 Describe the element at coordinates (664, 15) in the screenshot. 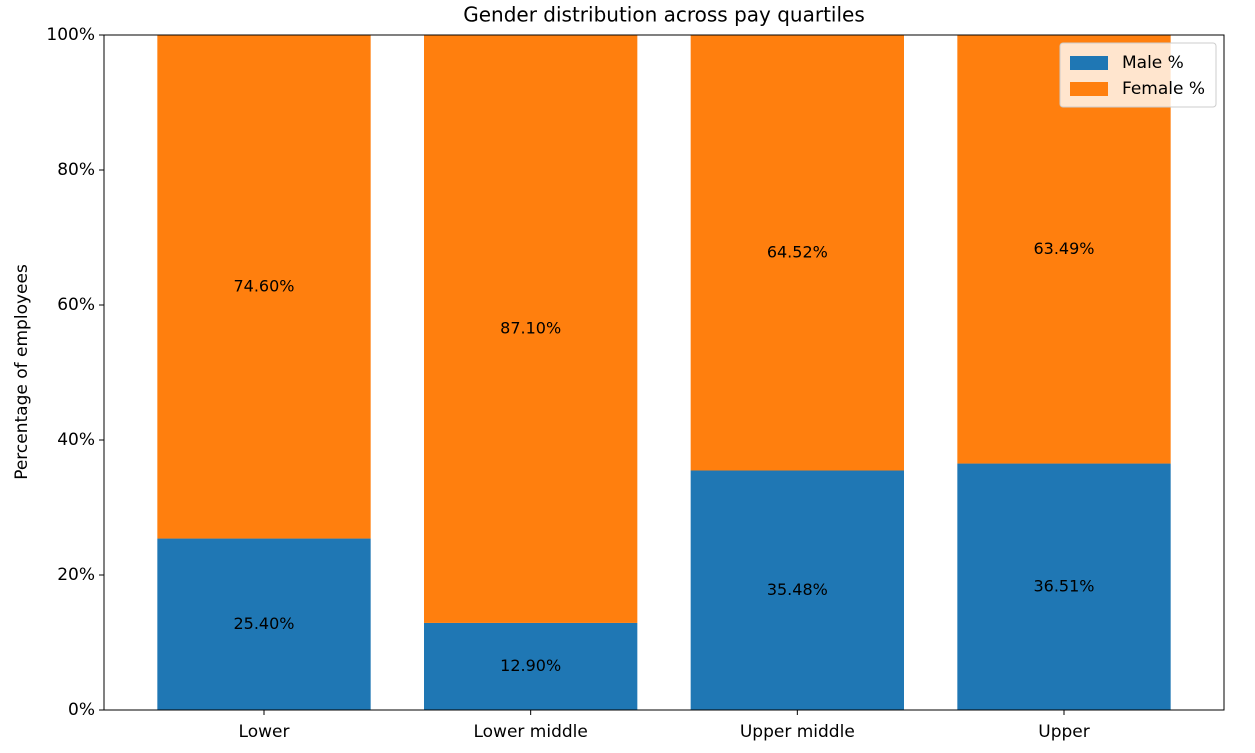

I see `chart-title: Gender distribution across pay quartiles` at that location.